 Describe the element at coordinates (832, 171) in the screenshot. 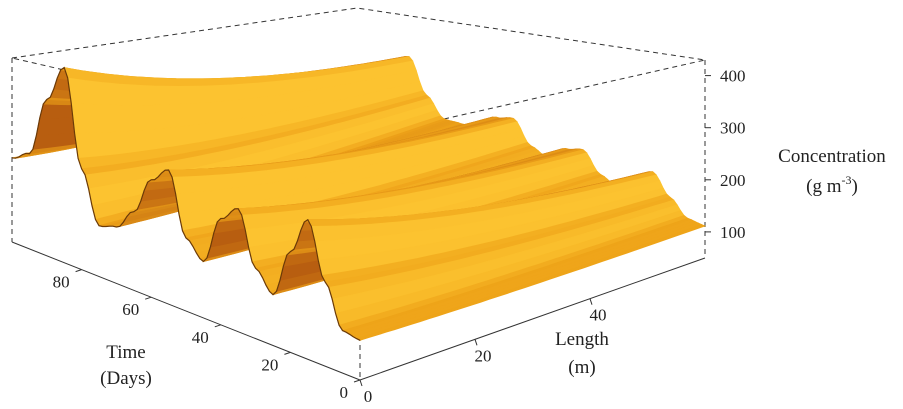

I see `z-axis-label: Concentration (g m-3)` at that location.